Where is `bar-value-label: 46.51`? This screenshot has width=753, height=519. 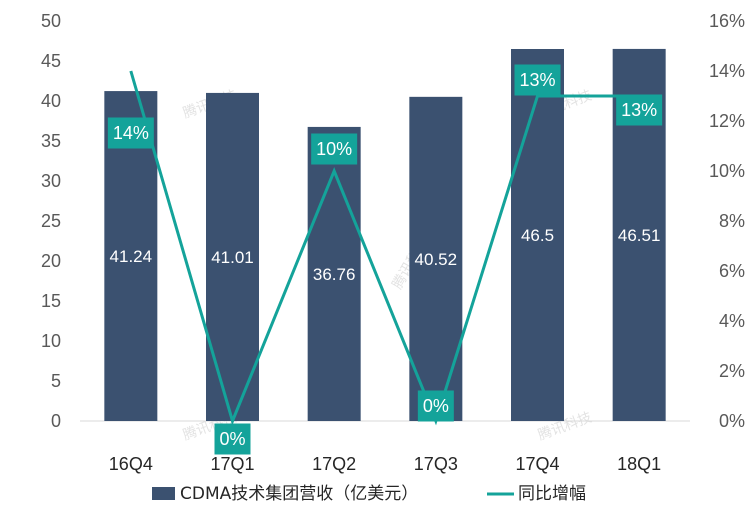
bar-value-label: 46.51 is located at coordinates (639, 235).